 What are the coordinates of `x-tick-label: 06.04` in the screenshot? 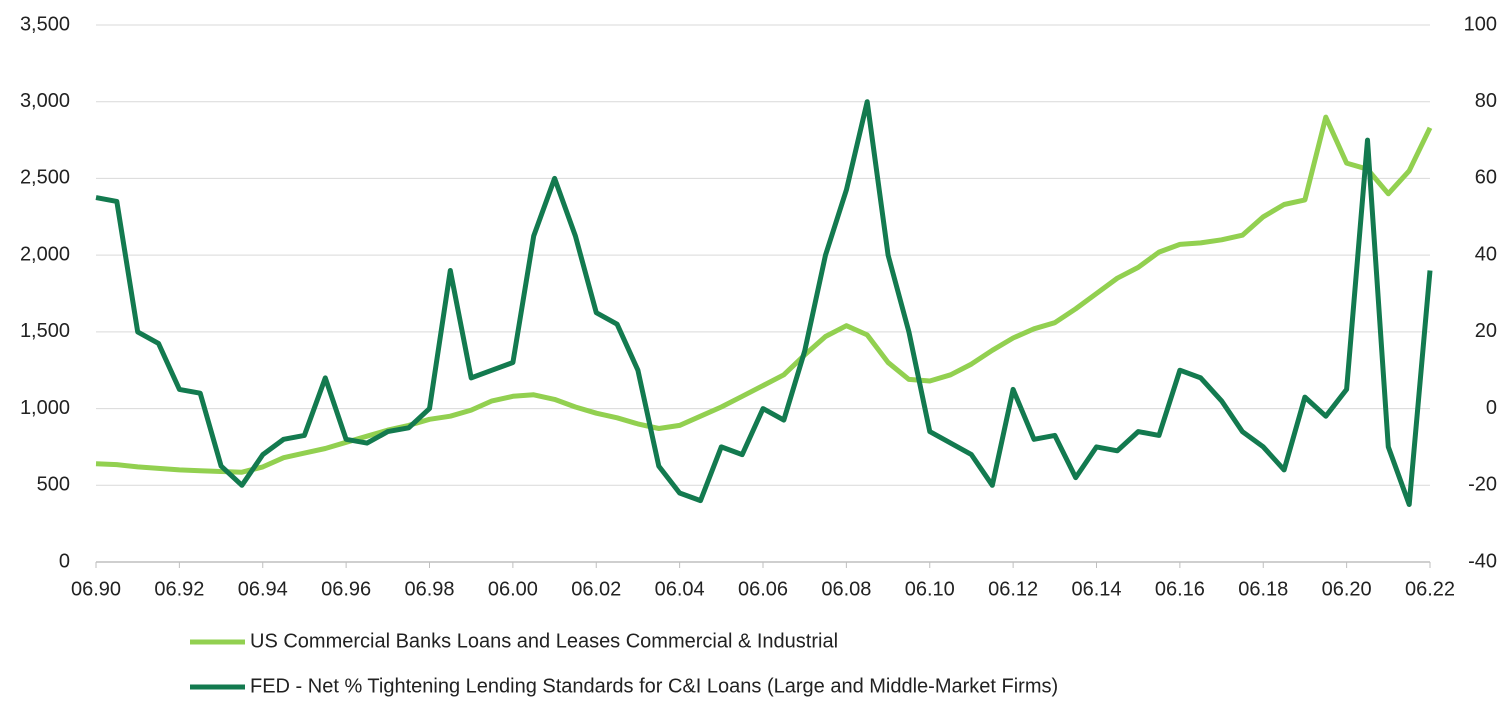 It's located at (680, 589).